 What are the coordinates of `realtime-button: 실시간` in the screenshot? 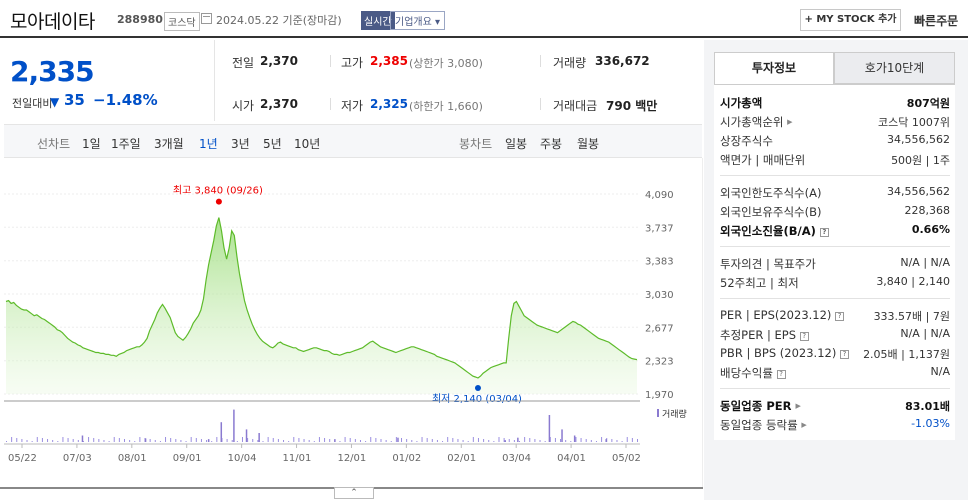 It's located at (378, 20).